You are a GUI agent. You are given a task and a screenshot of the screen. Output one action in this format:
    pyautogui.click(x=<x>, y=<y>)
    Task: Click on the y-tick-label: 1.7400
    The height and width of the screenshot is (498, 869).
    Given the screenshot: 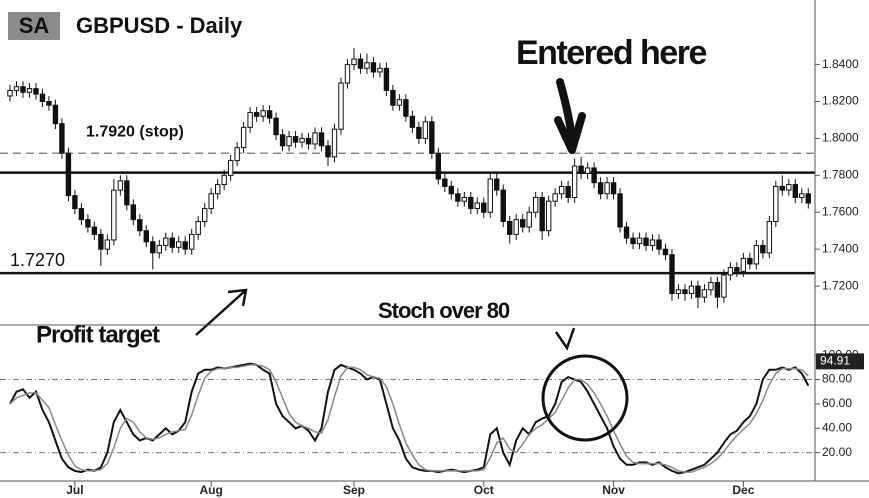 What is the action you would take?
    pyautogui.click(x=840, y=248)
    